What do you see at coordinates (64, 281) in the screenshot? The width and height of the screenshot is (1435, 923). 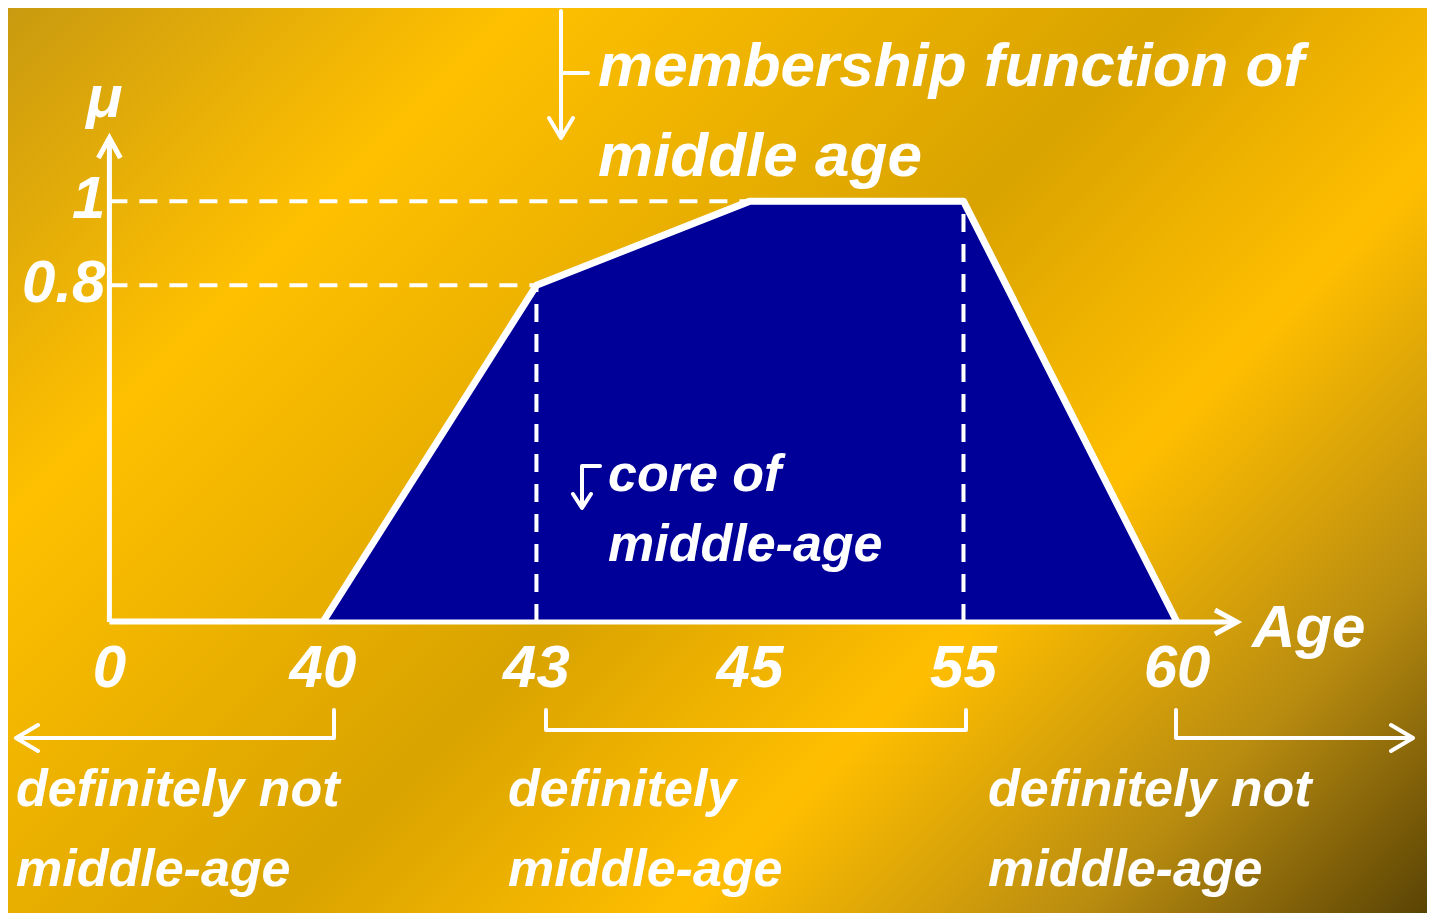 I see `y-tick-label: 0.8` at bounding box center [64, 281].